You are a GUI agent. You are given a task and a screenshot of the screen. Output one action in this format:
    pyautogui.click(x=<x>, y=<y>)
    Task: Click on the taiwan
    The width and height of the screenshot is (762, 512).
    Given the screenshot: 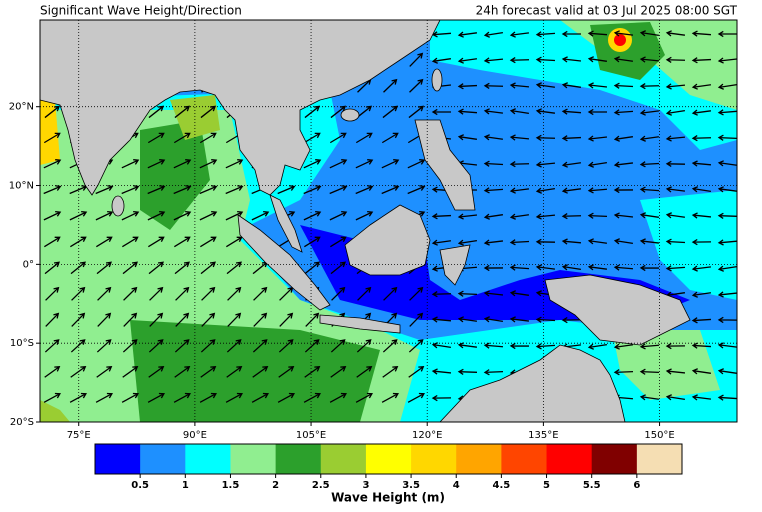 What is the action you would take?
    pyautogui.click(x=437, y=80)
    